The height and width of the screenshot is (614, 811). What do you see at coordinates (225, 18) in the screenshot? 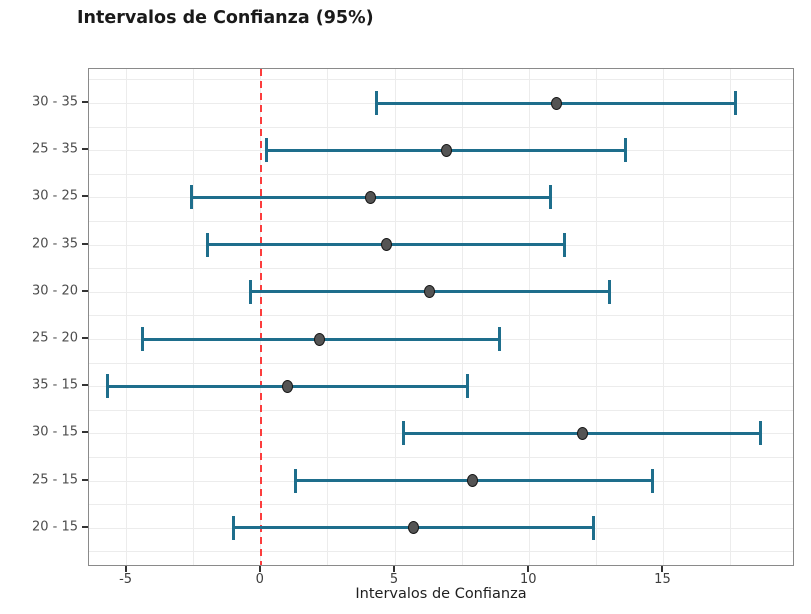
I see `chart-title: Intervalos de Confianza (95%)` at bounding box center [225, 18].